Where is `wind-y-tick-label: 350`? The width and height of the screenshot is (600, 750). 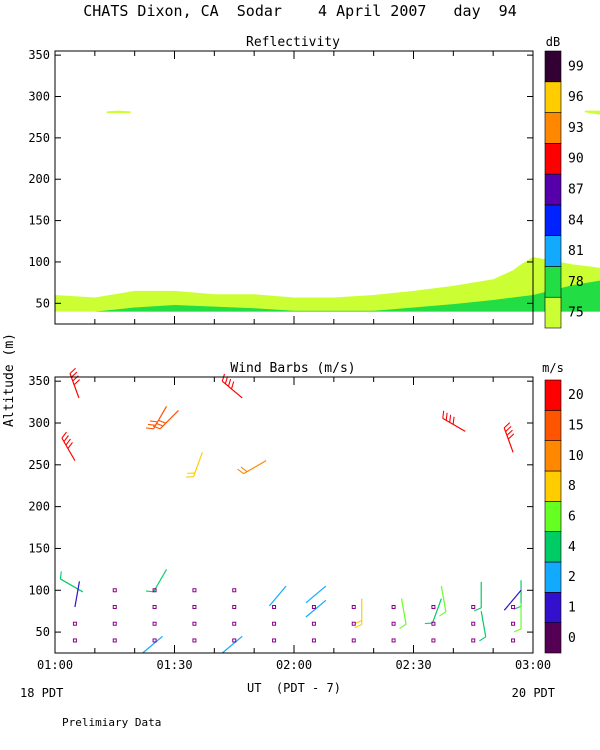 wind-y-tick-label: 350 is located at coordinates (39, 381).